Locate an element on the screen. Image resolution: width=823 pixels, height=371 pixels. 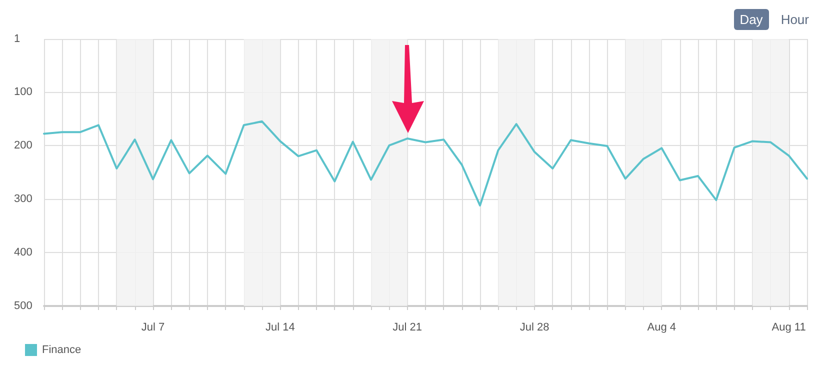
text: Hour is located at coordinates (795, 20).